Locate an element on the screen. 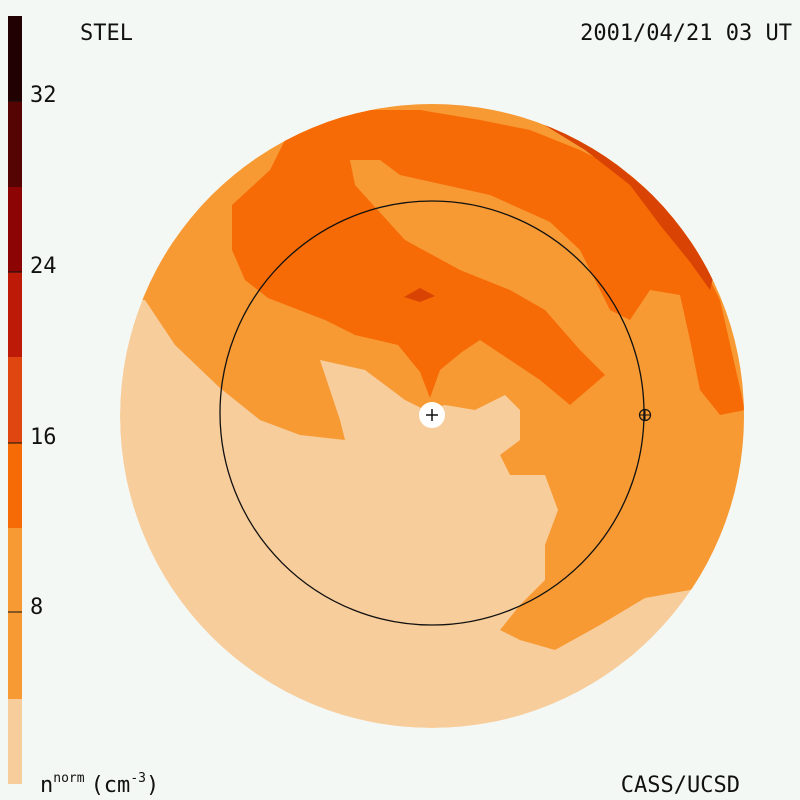 This screenshot has height=800, width=800. plus-marker is located at coordinates (432, 415).